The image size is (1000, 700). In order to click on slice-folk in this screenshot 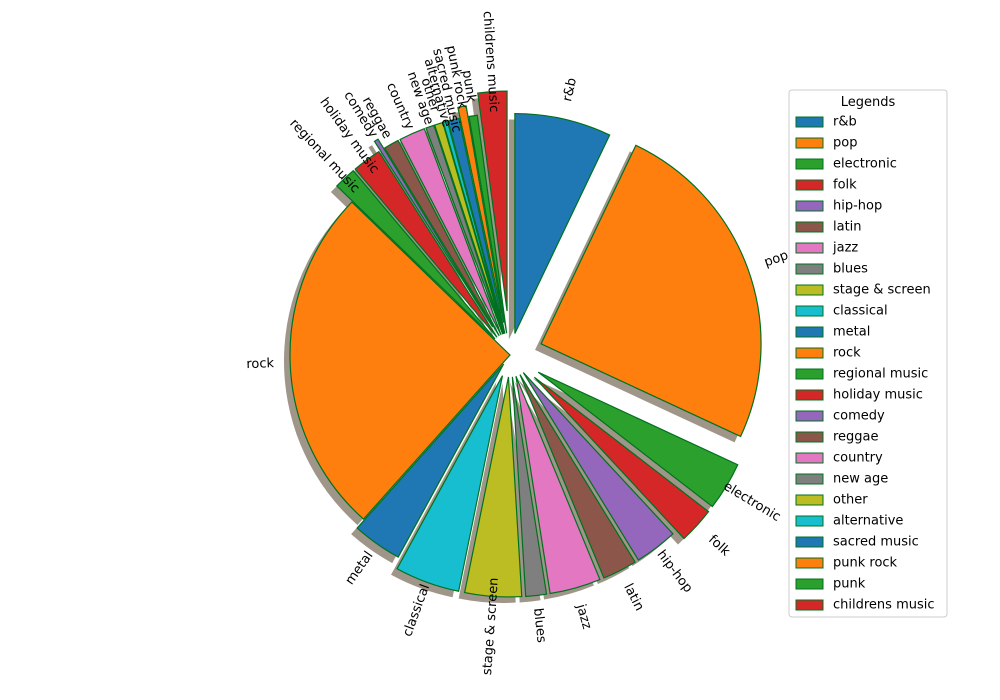, I will do `click(621, 458)`.